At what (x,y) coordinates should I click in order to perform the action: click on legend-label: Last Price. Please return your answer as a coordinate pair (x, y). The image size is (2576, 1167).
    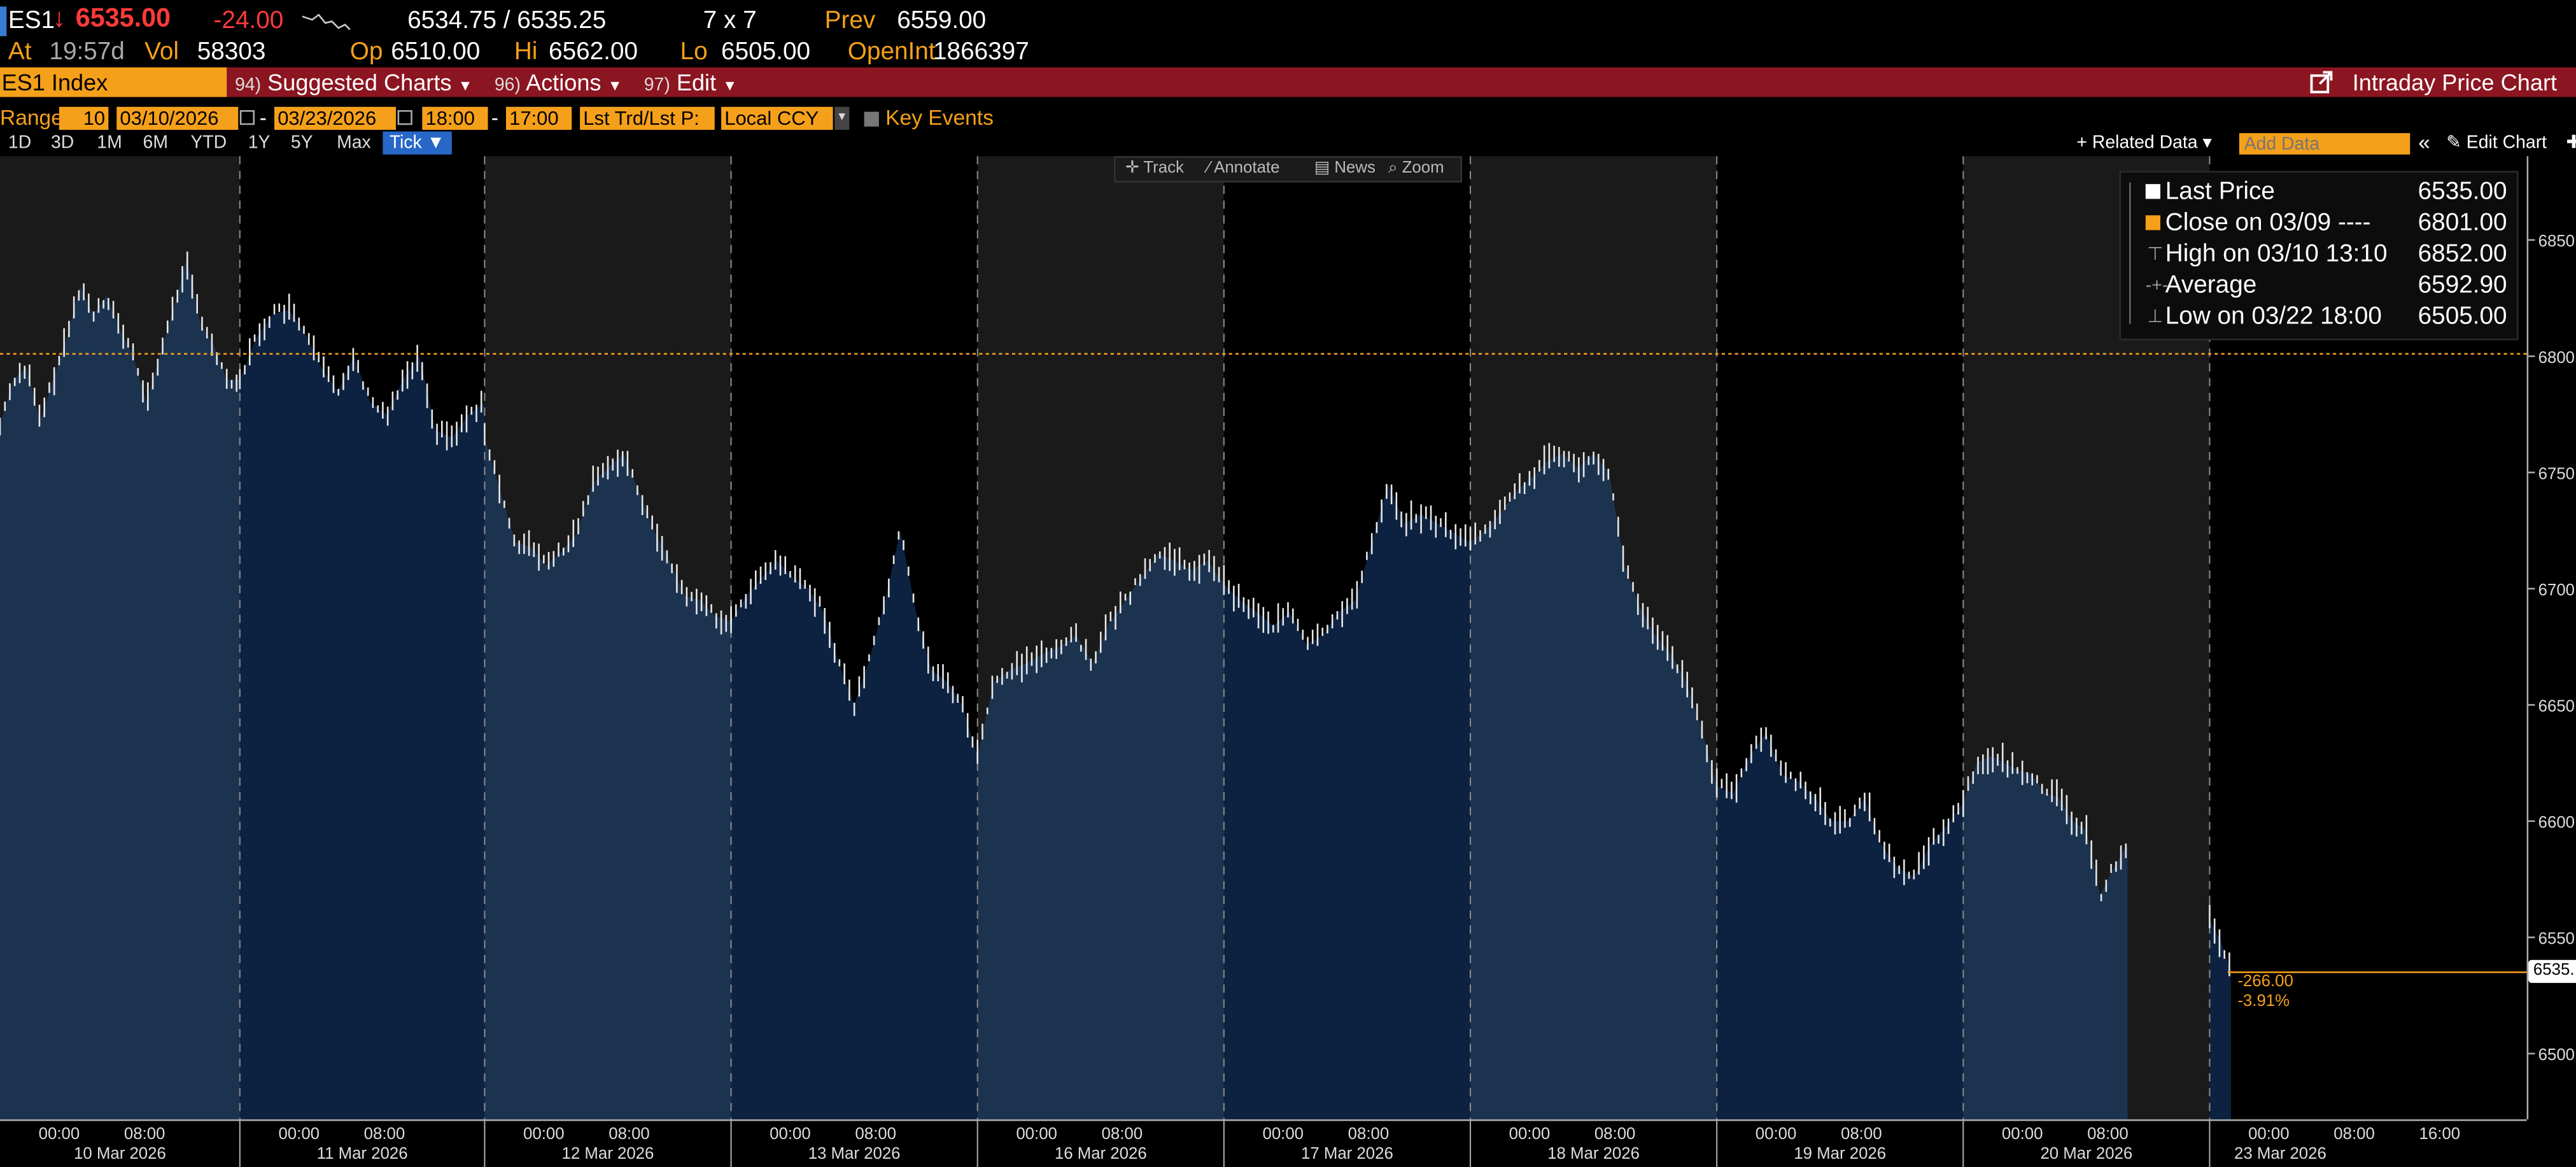
    Looking at the image, I should click on (2220, 191).